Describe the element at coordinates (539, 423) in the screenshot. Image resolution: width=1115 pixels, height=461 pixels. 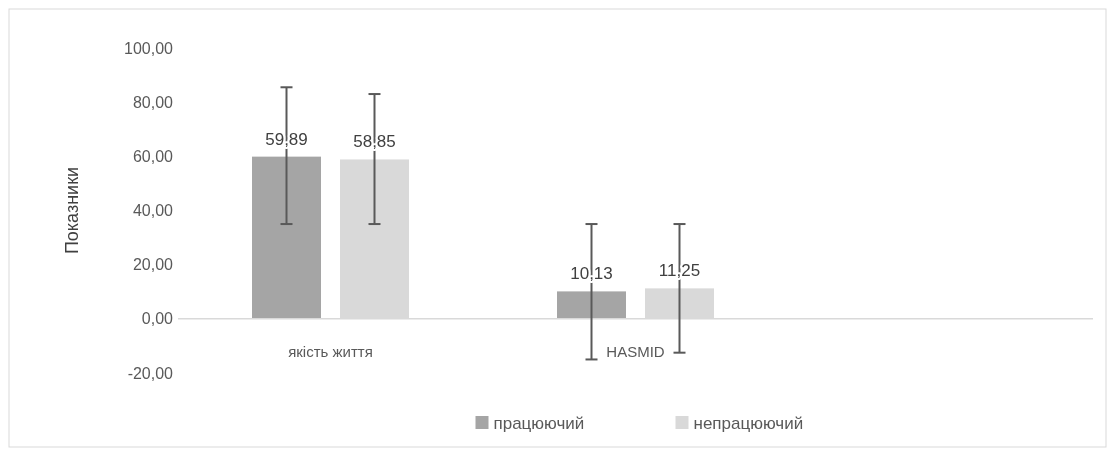
I see `legend-label: працюючий` at that location.